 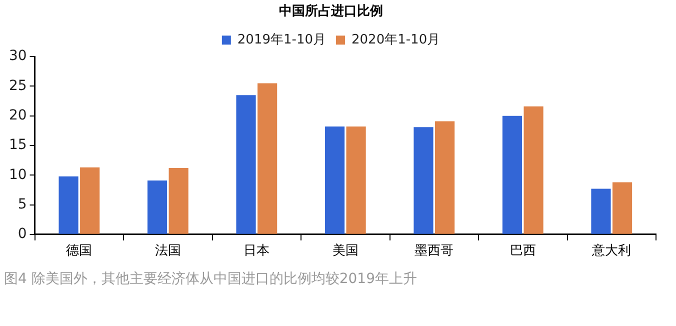 What do you see at coordinates (396, 40) in the screenshot?
I see `legend-label: 2020年1-10月` at bounding box center [396, 40].